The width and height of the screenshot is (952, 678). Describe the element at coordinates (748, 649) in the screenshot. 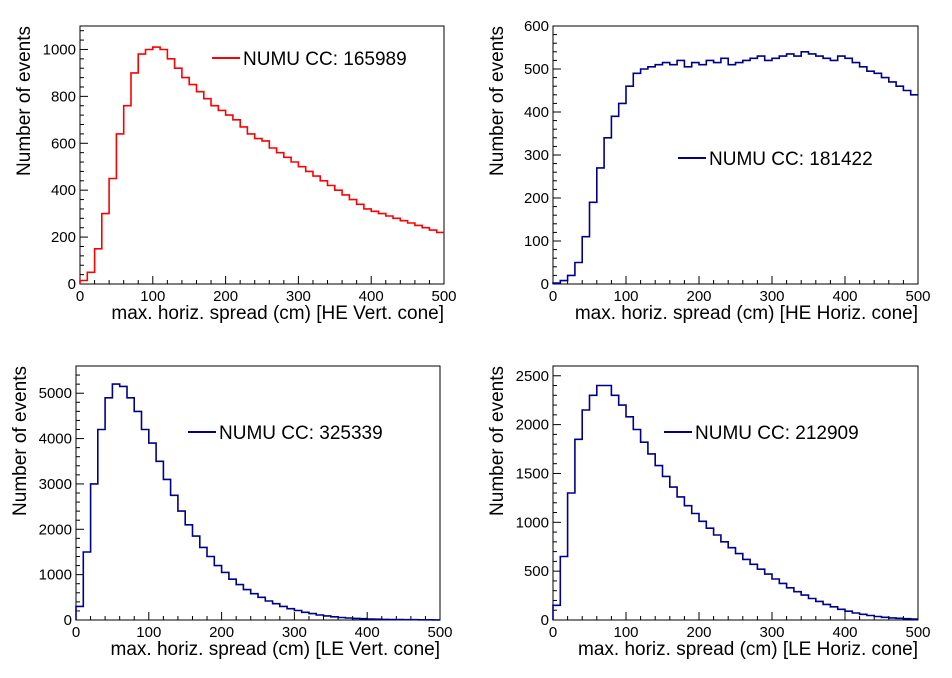

I see `x-axis-label: max. horiz. spread (cm) [LE Horiz. cone]` at that location.